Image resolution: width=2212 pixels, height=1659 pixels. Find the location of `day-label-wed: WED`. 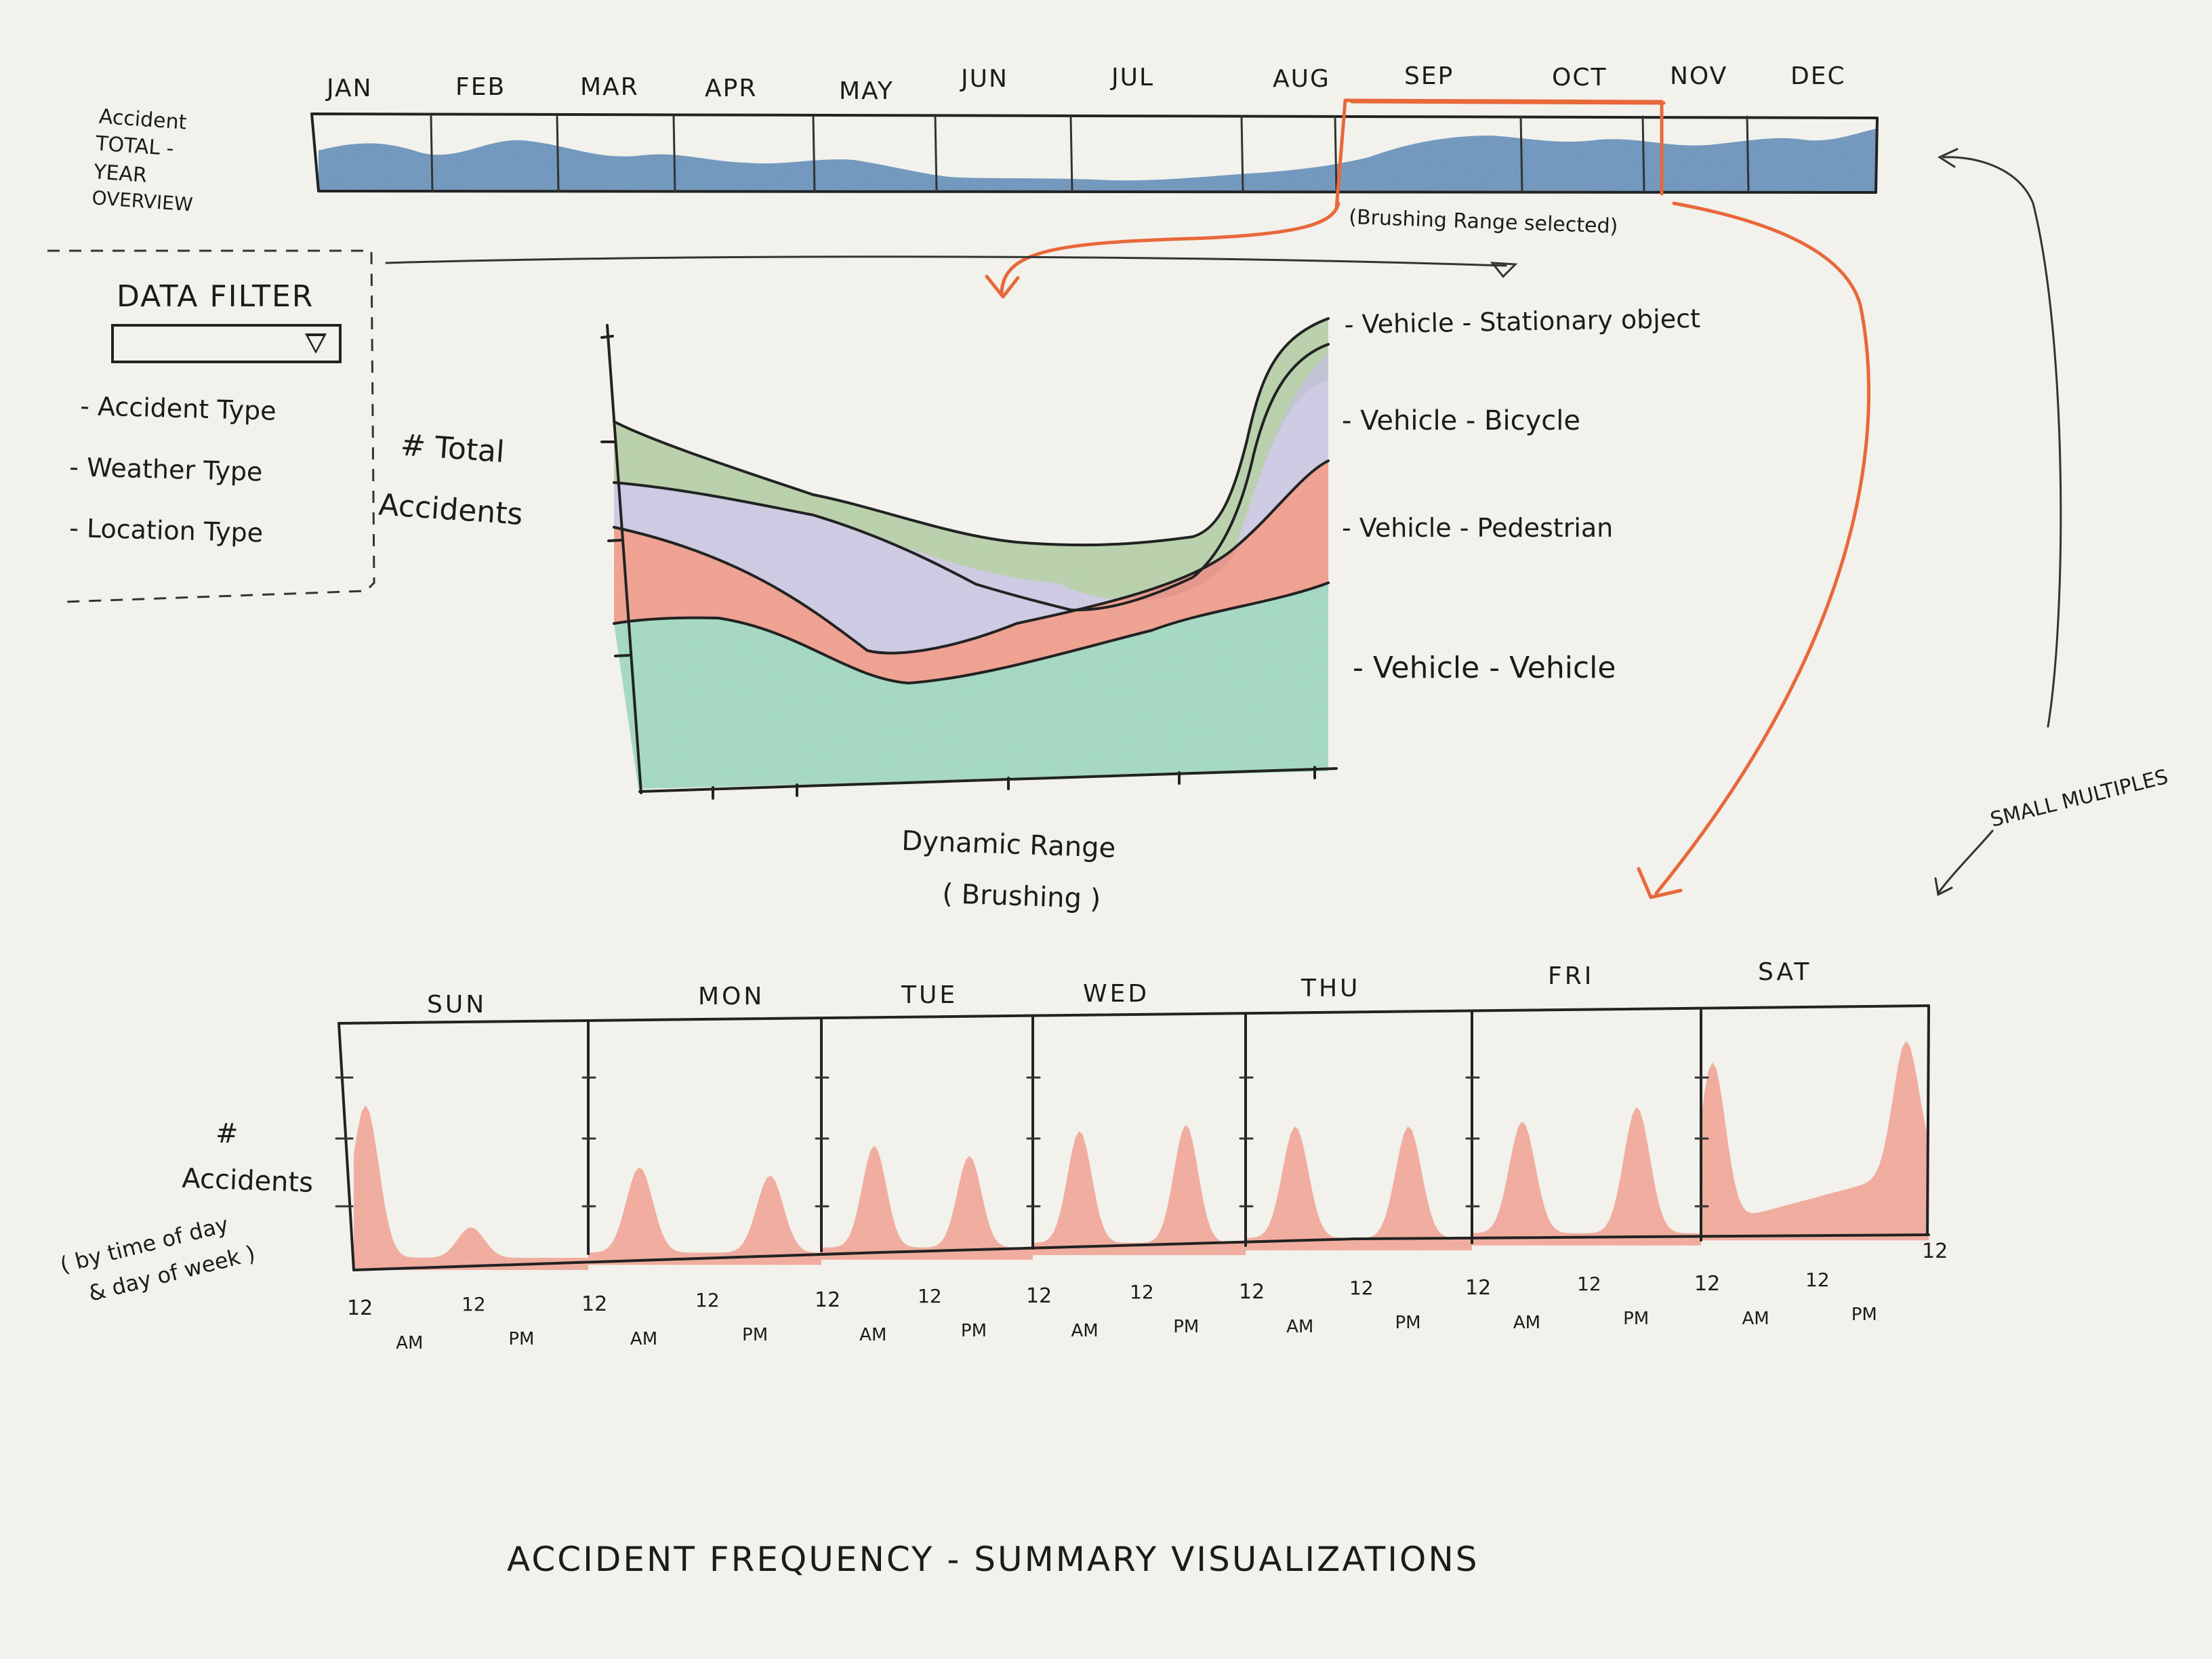

day-label-wed: WED is located at coordinates (1116, 994).